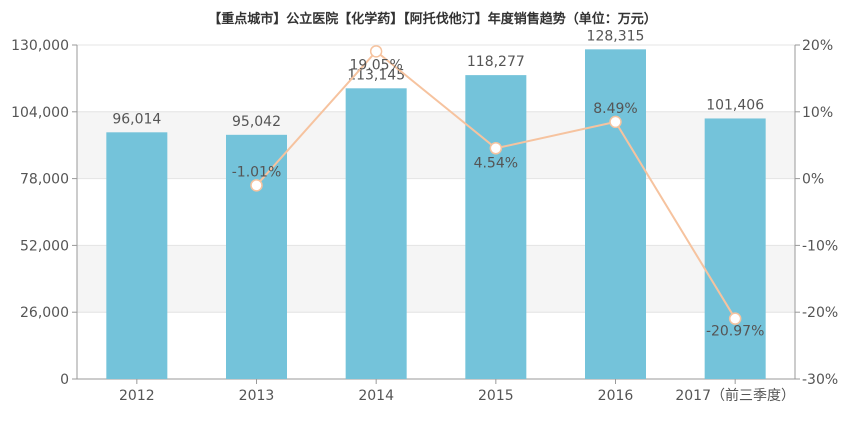  I want to click on x-tick-label: 2014, so click(376, 396).